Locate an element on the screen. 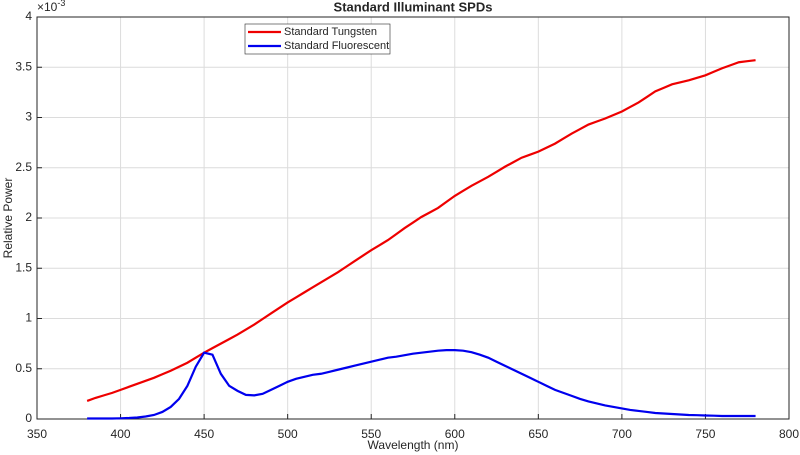 This screenshot has width=800, height=455. x-tick-label: 600 is located at coordinates (455, 434).